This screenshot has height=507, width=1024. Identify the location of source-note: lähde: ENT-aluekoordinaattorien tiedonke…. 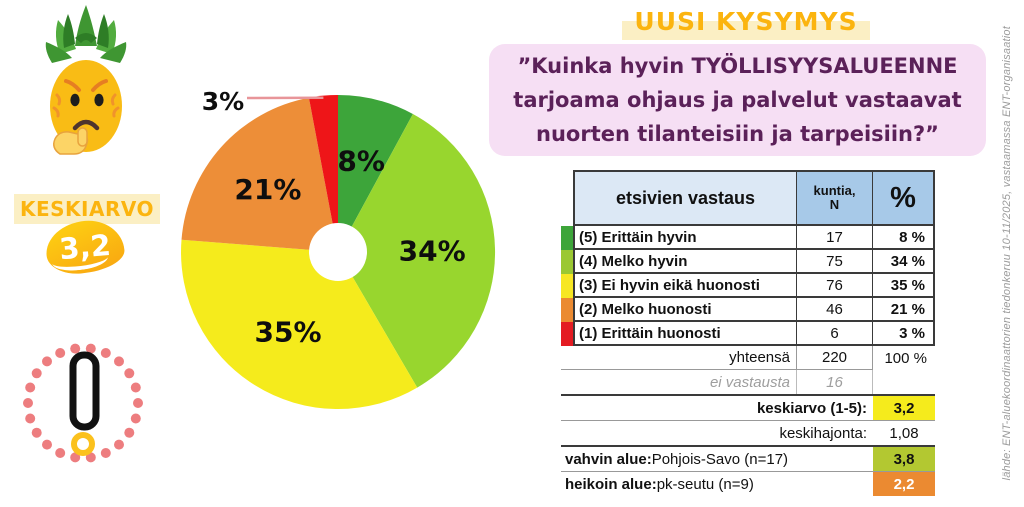
(1007, 253).